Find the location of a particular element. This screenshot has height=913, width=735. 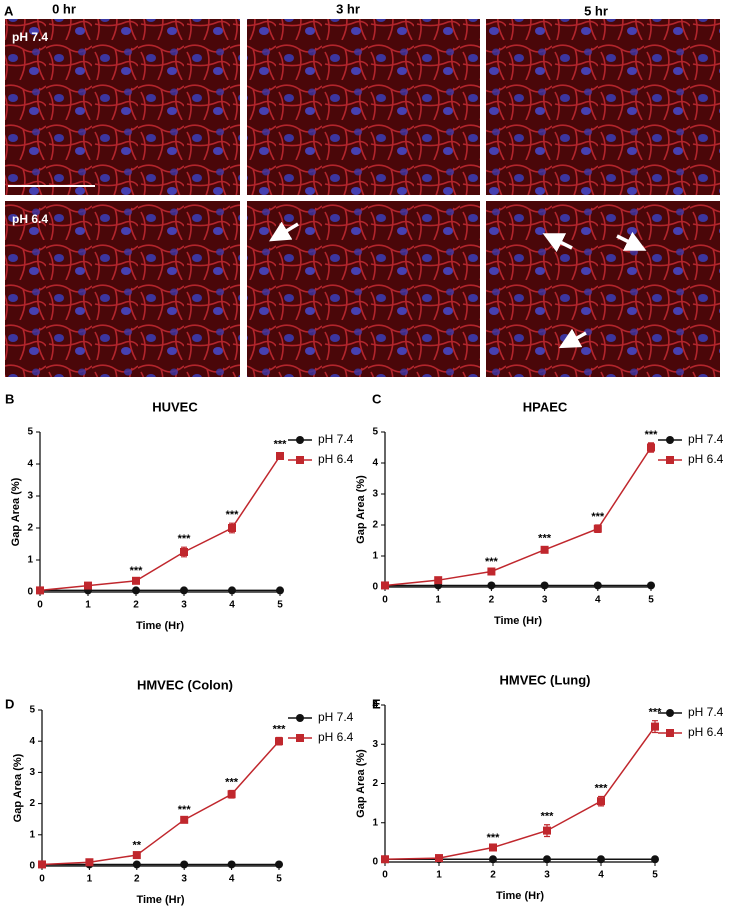

y-tick-label: 1 is located at coordinates (30, 560).